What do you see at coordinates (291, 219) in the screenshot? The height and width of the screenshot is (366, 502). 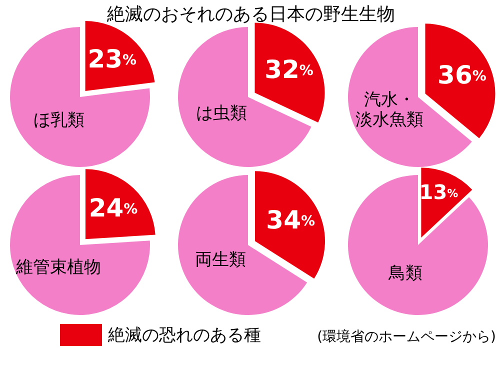 I see `data-label: 34%` at bounding box center [291, 219].